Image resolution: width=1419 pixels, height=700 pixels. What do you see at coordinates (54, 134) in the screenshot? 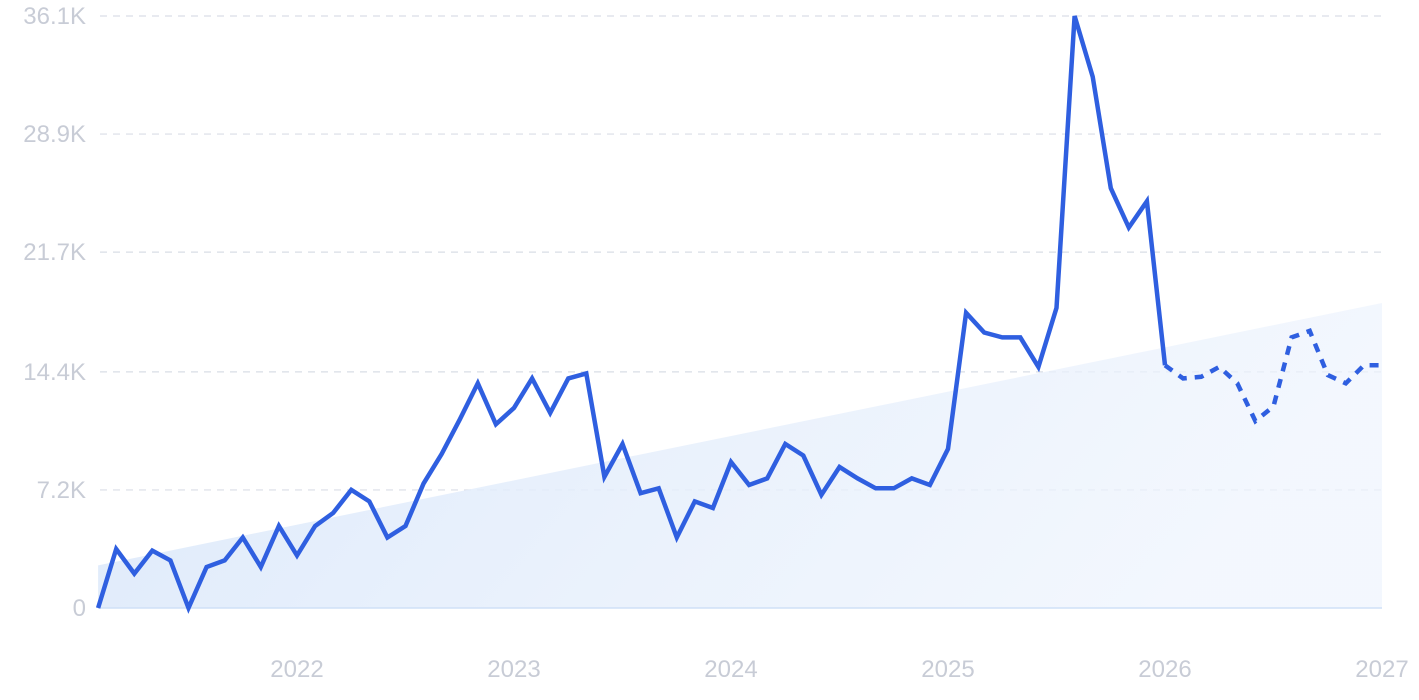
I see `y-tick-label: 28.9K` at bounding box center [54, 134].